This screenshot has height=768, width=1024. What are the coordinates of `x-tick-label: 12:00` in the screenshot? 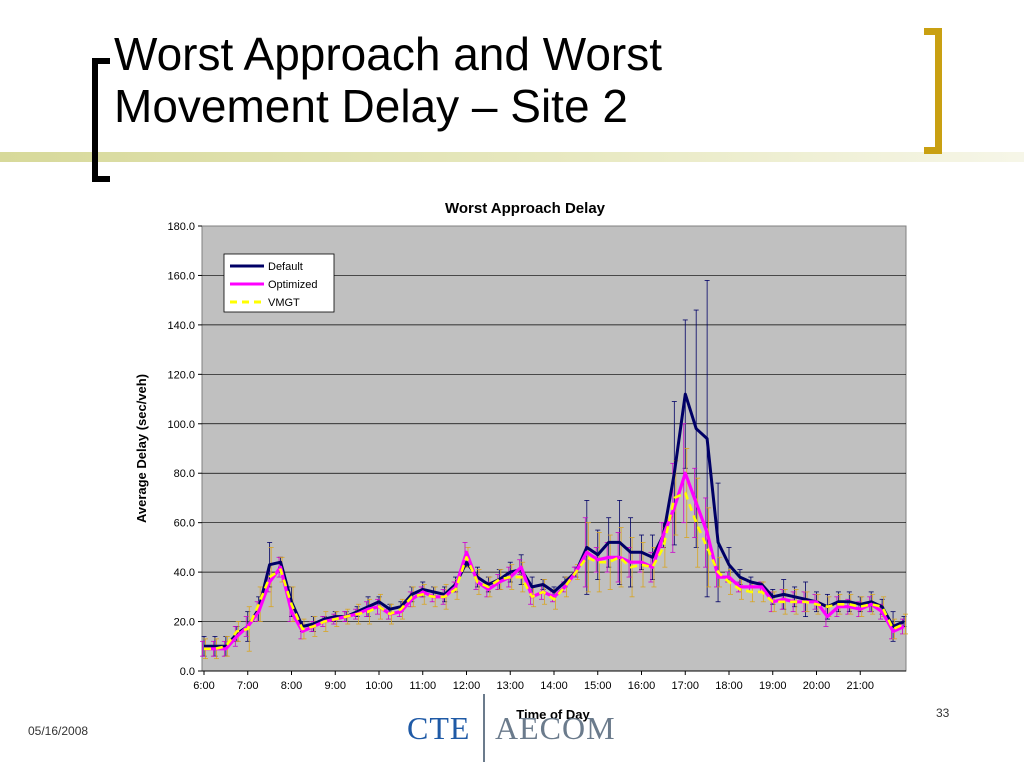 It's located at (467, 686).